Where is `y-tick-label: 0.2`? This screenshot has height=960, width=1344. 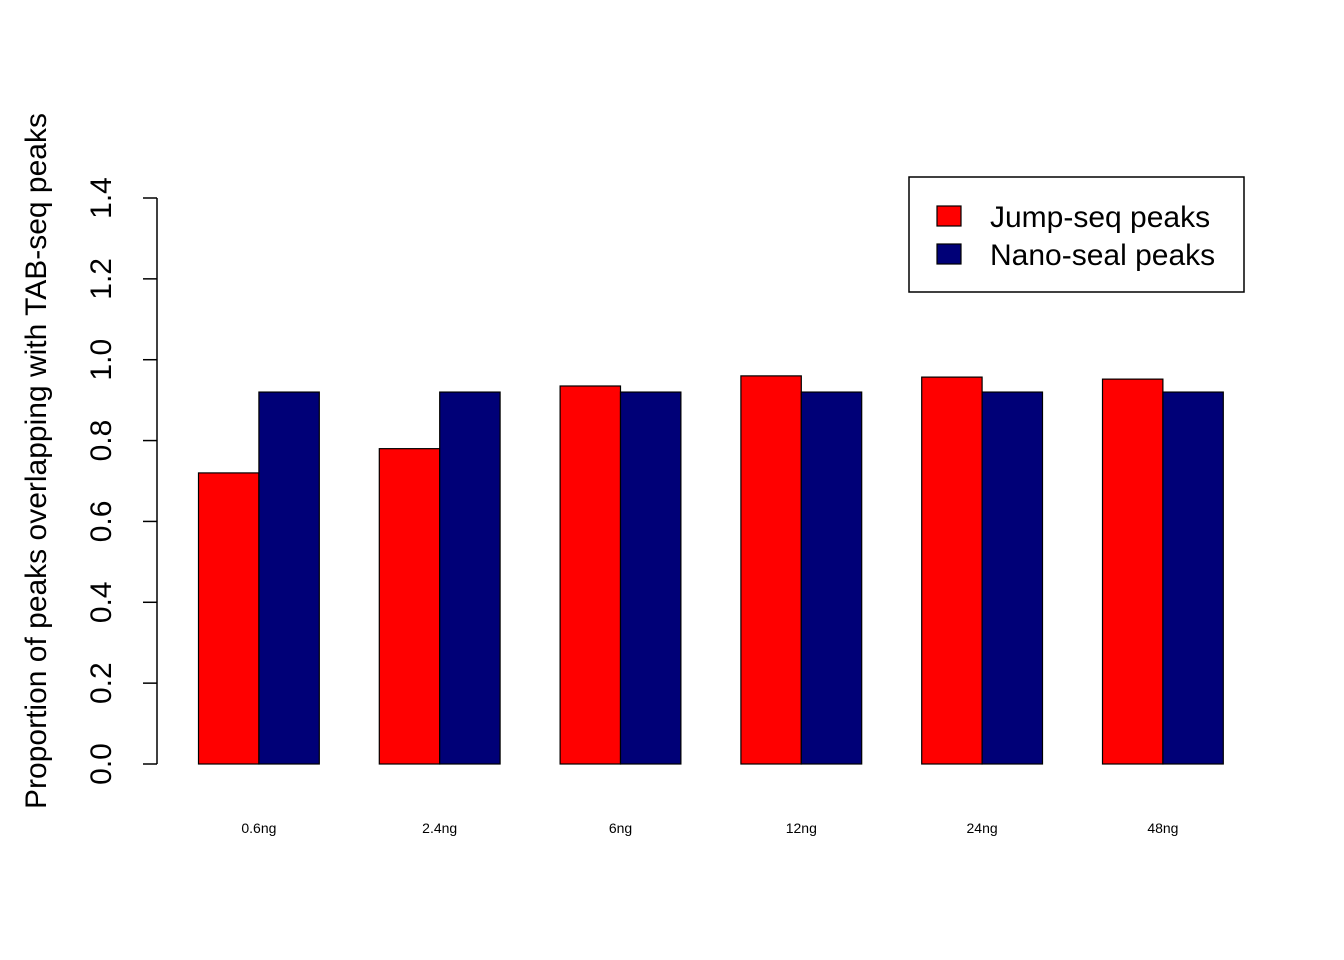
y-tick-label: 0.2 is located at coordinates (101, 683).